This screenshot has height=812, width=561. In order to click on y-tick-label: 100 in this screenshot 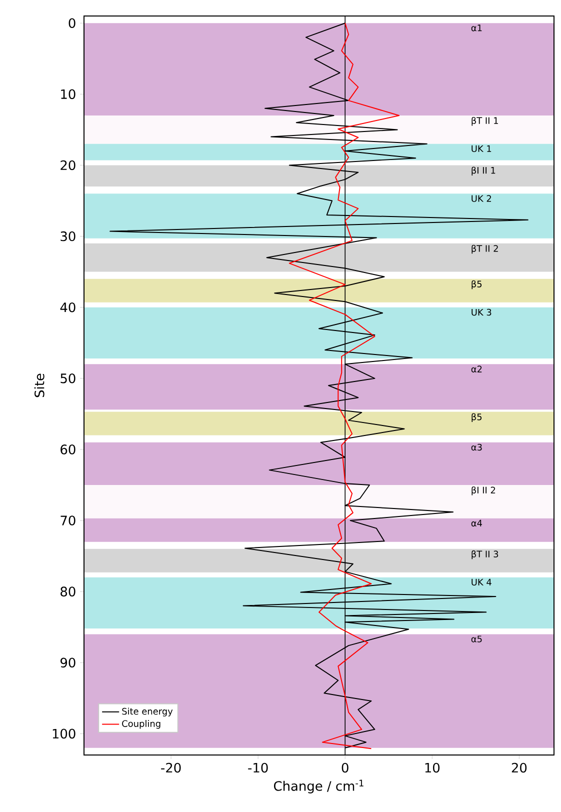, I will do `click(64, 733)`.